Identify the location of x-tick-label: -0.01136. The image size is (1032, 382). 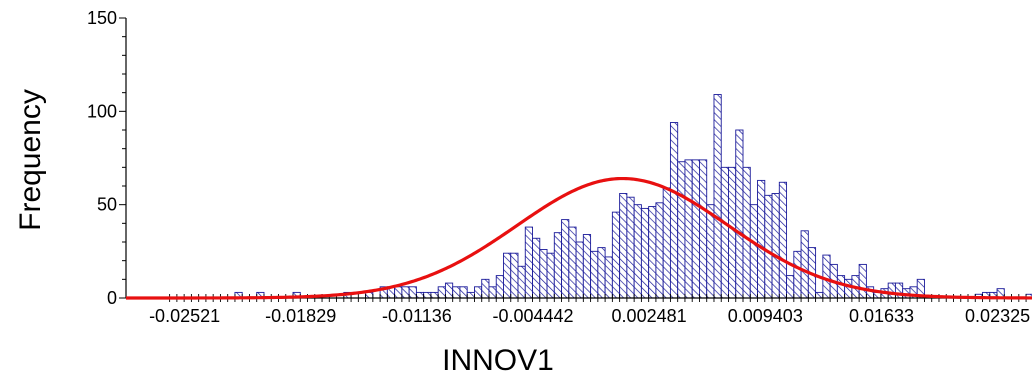
(417, 316).